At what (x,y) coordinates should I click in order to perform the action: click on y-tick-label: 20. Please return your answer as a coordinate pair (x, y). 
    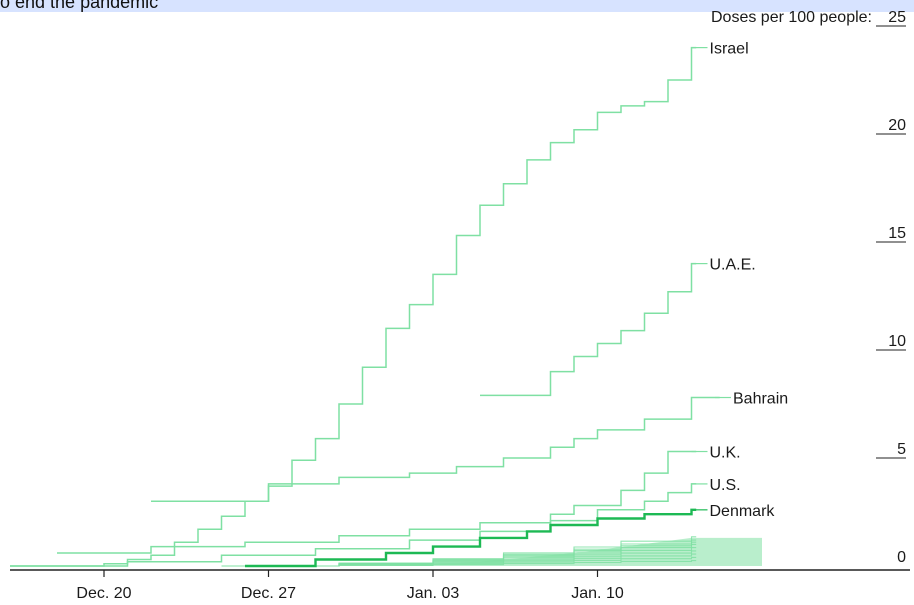
    Looking at the image, I should click on (897, 125).